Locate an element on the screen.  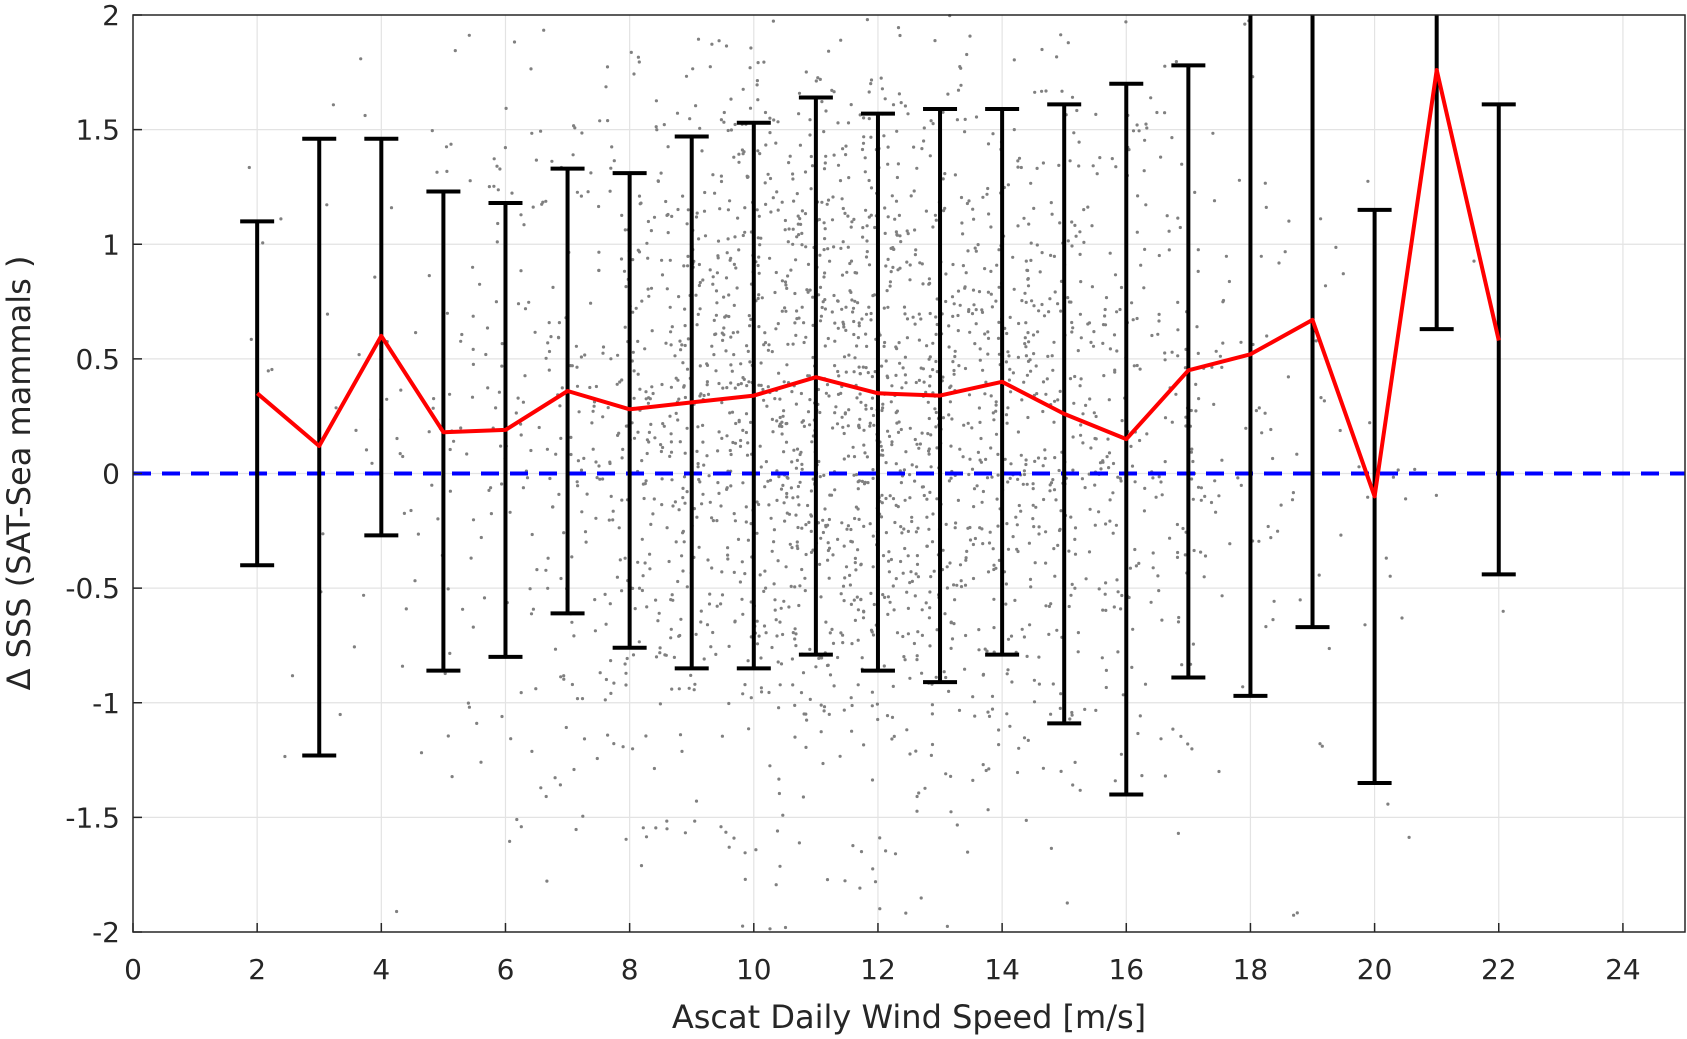
x-tick-label: 8 is located at coordinates (630, 969).